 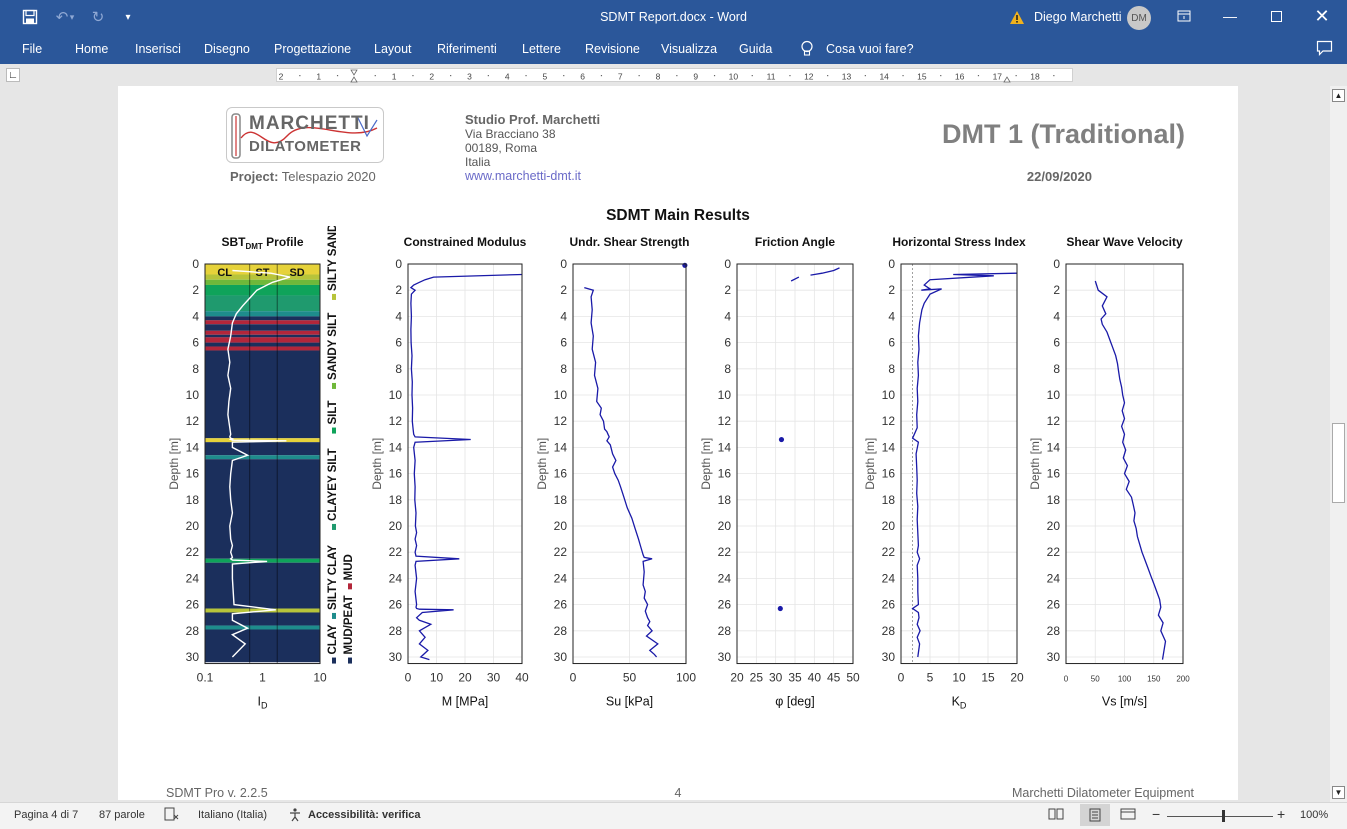 What do you see at coordinates (695, 77) in the screenshot?
I see `ruler-number: 9` at bounding box center [695, 77].